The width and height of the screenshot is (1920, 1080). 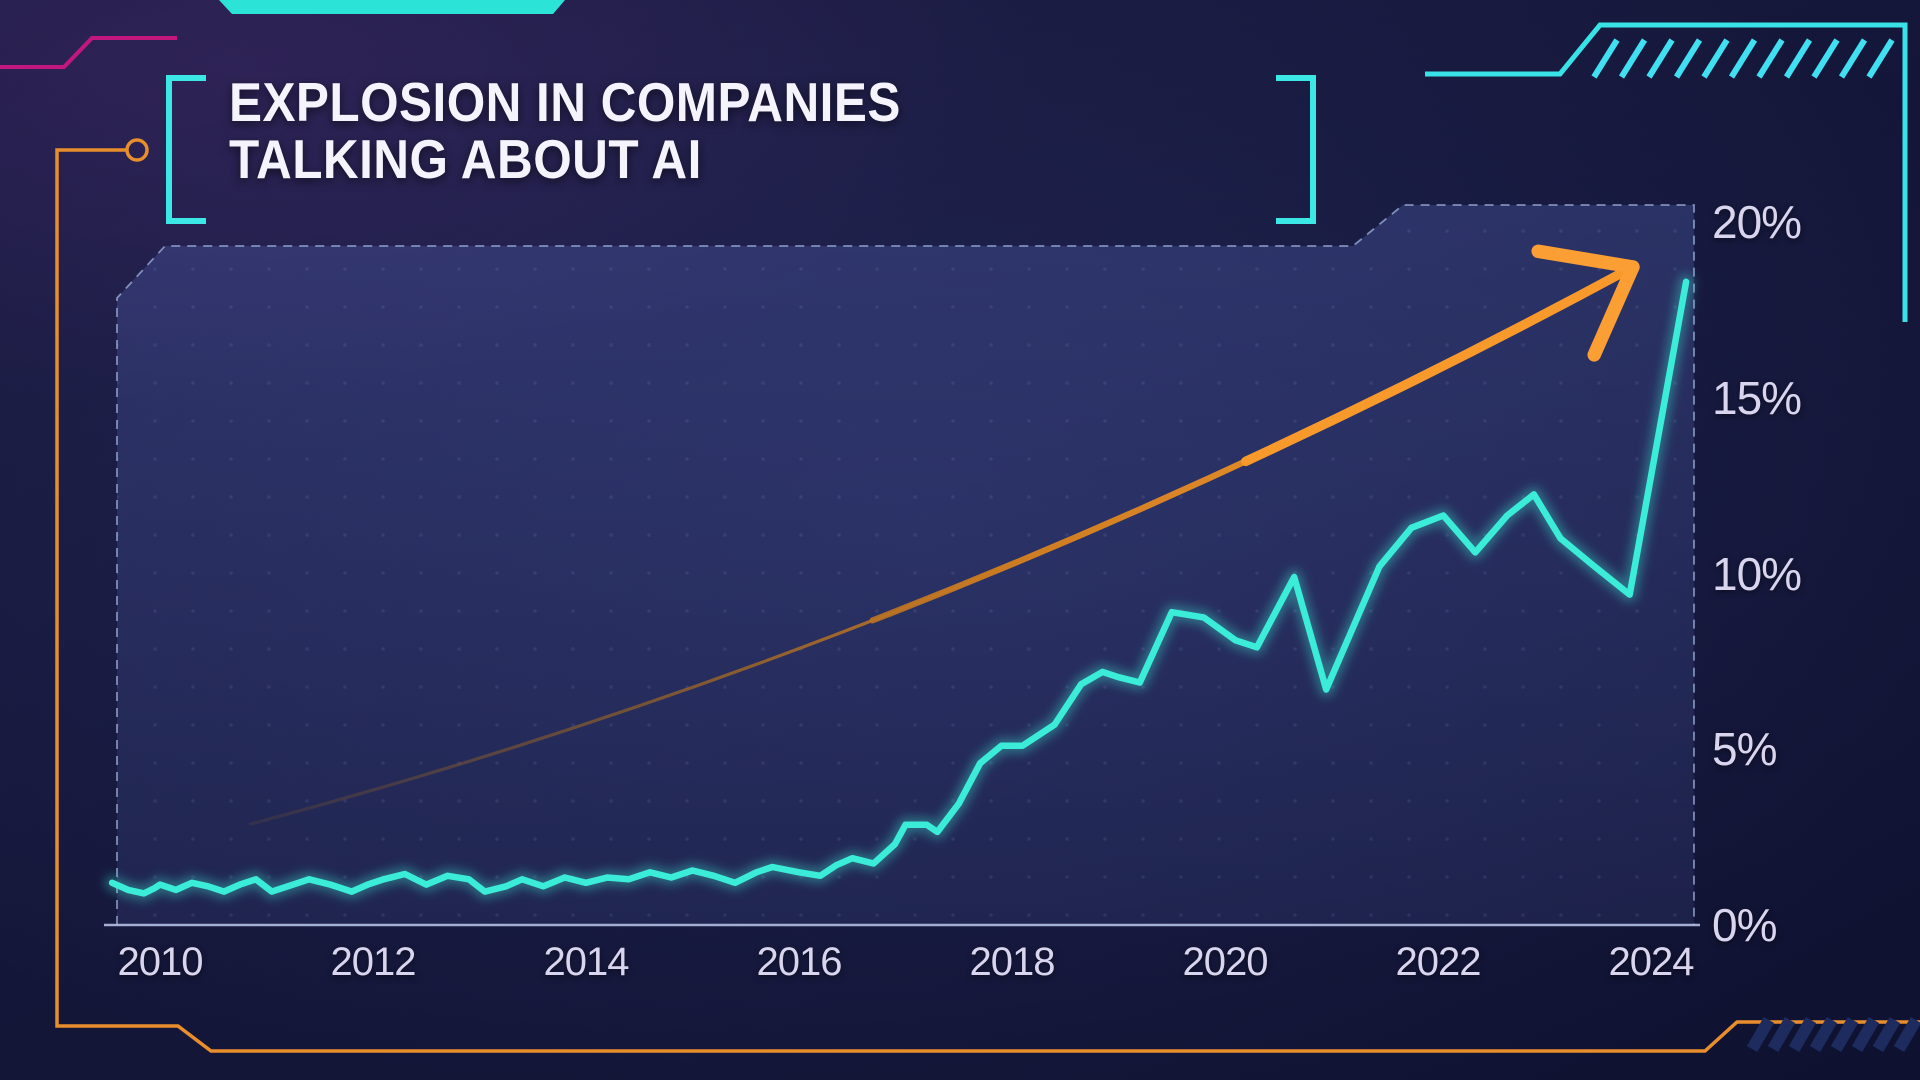 I want to click on y-tick-label-5: 5%, so click(x=1744, y=749).